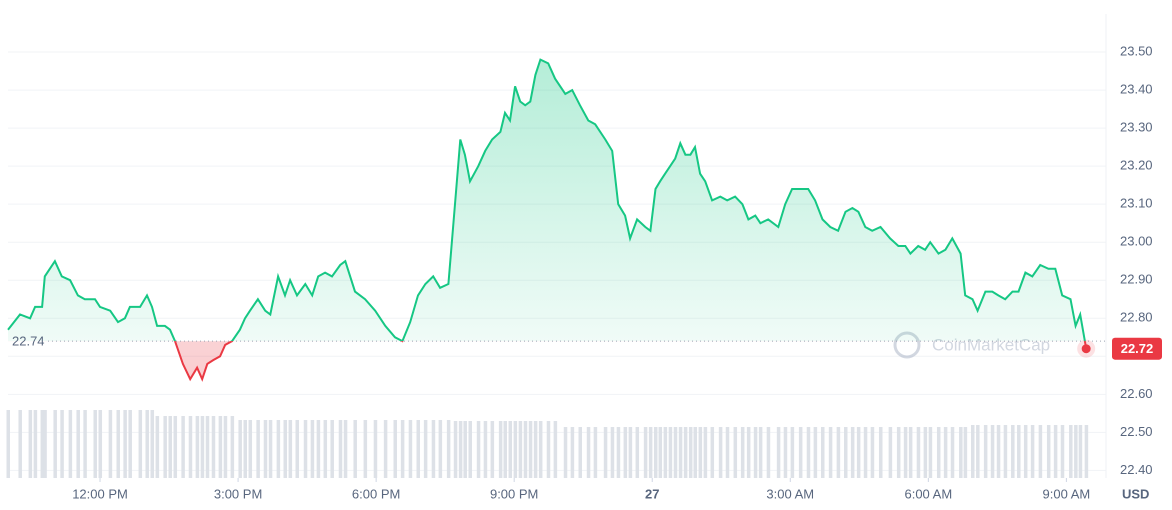 The width and height of the screenshot is (1172, 510). I want to click on price-line-down, so click(630, 361).